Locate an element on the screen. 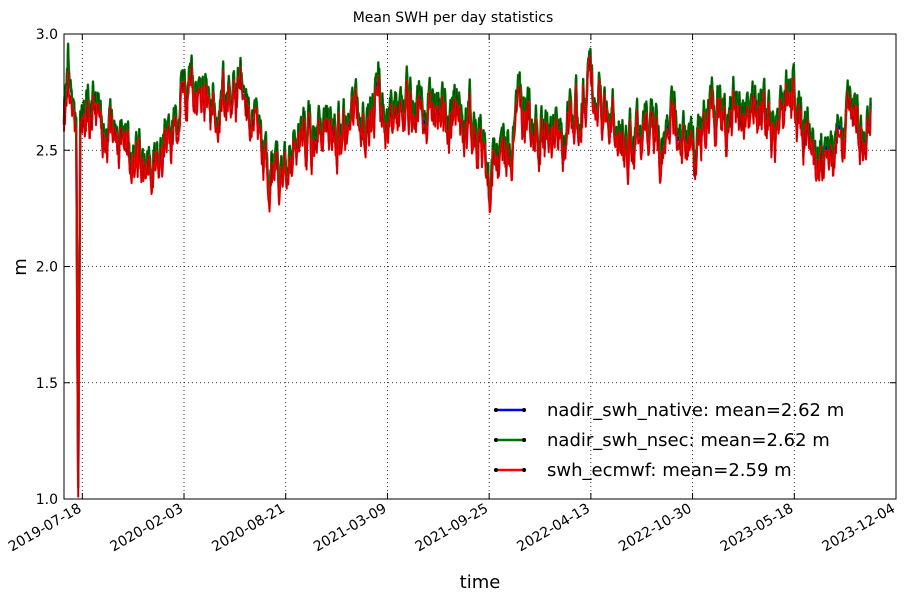 The width and height of the screenshot is (907, 602). x-tick-label: 2023-12-04 is located at coordinates (859, 528).